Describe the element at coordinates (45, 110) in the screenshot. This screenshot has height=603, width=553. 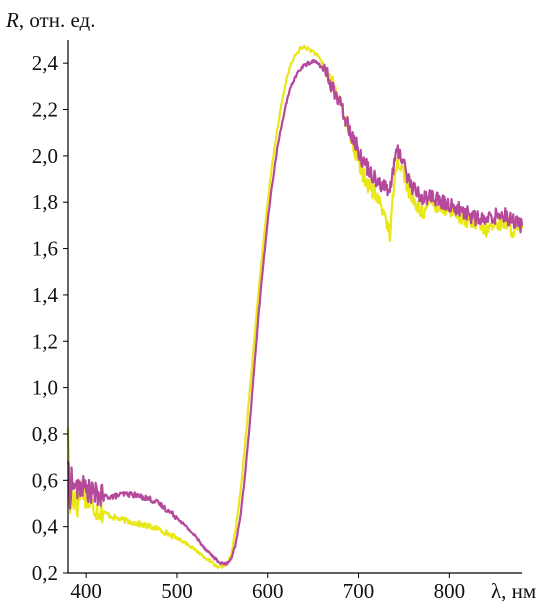
I see `y-tick-label: 2,2` at that location.